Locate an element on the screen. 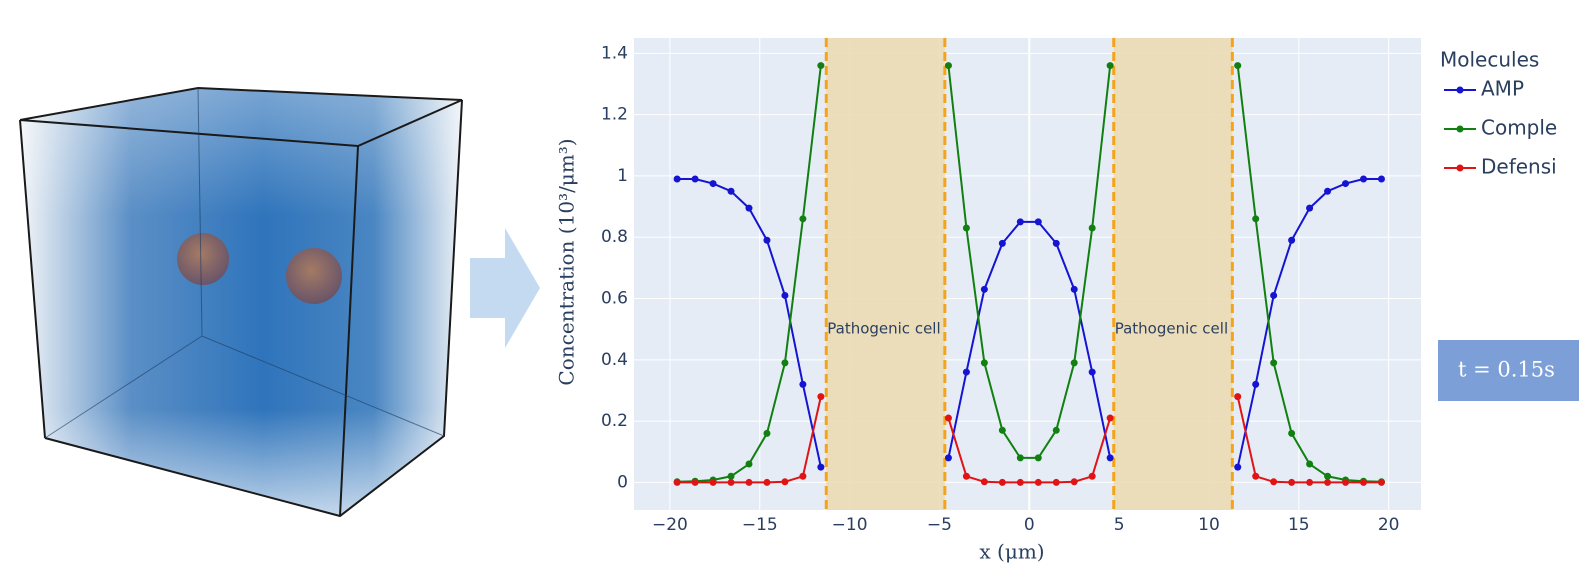 This screenshot has height=567, width=1579. legend-label: AMP is located at coordinates (1502, 89).